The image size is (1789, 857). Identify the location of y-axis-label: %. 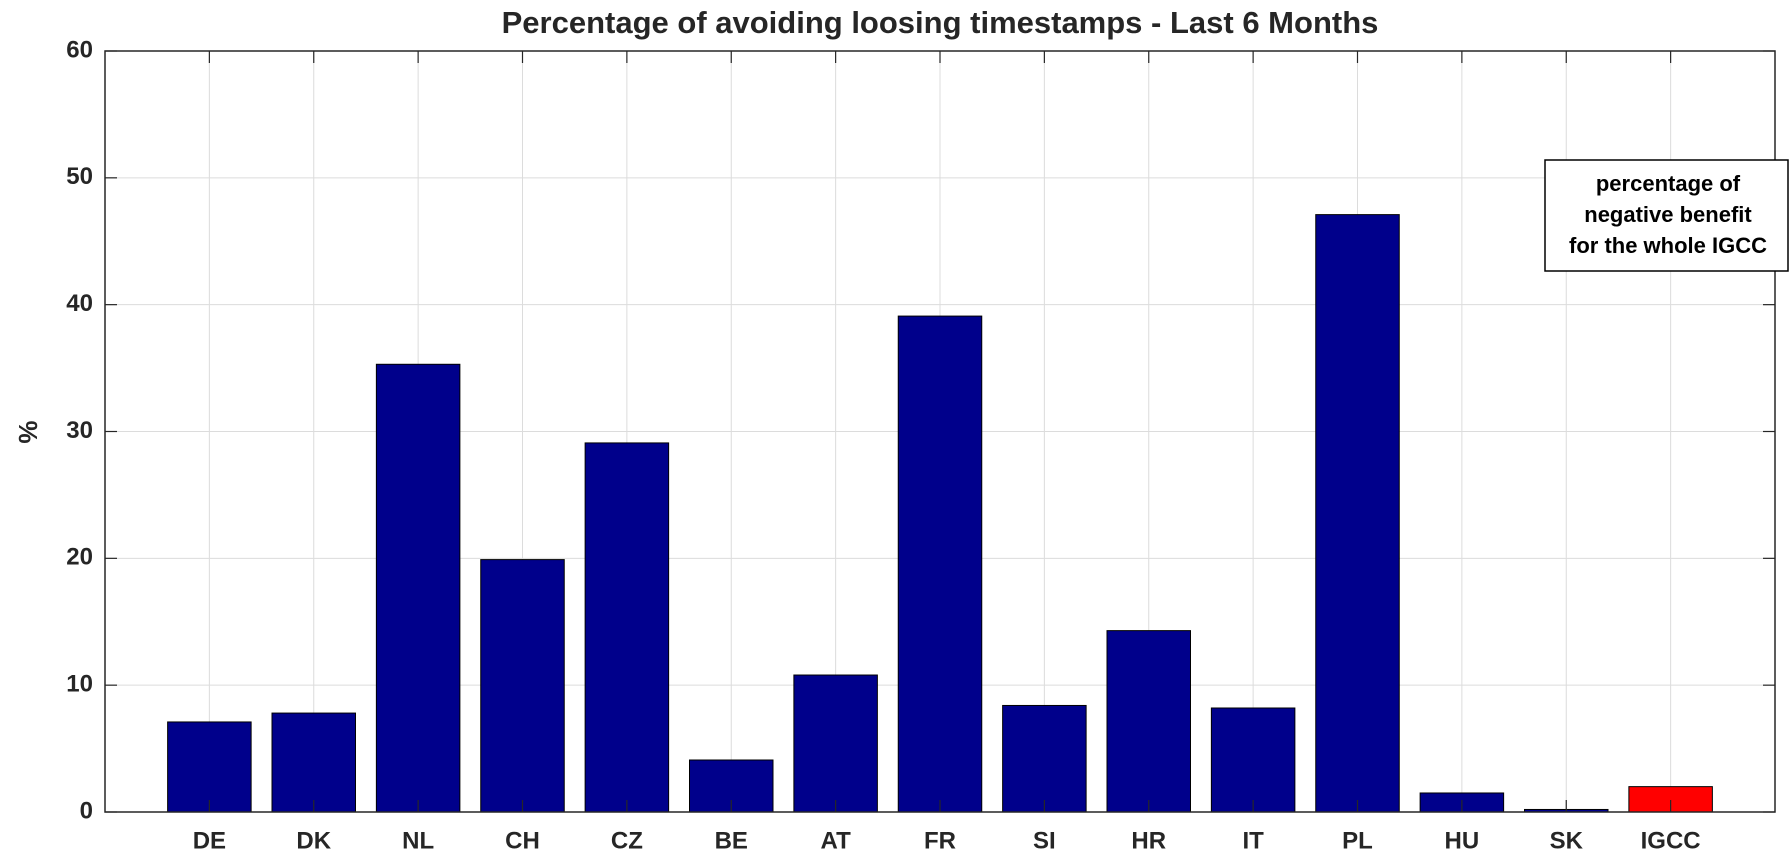
(28, 431).